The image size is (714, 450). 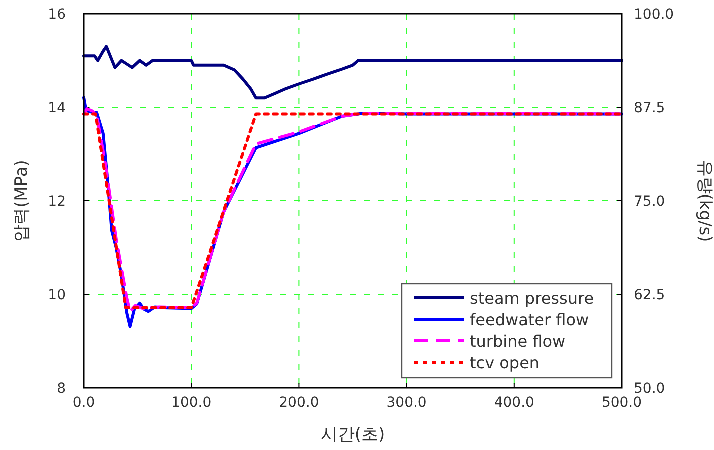 I want to click on line-series, so click(x=353, y=72).